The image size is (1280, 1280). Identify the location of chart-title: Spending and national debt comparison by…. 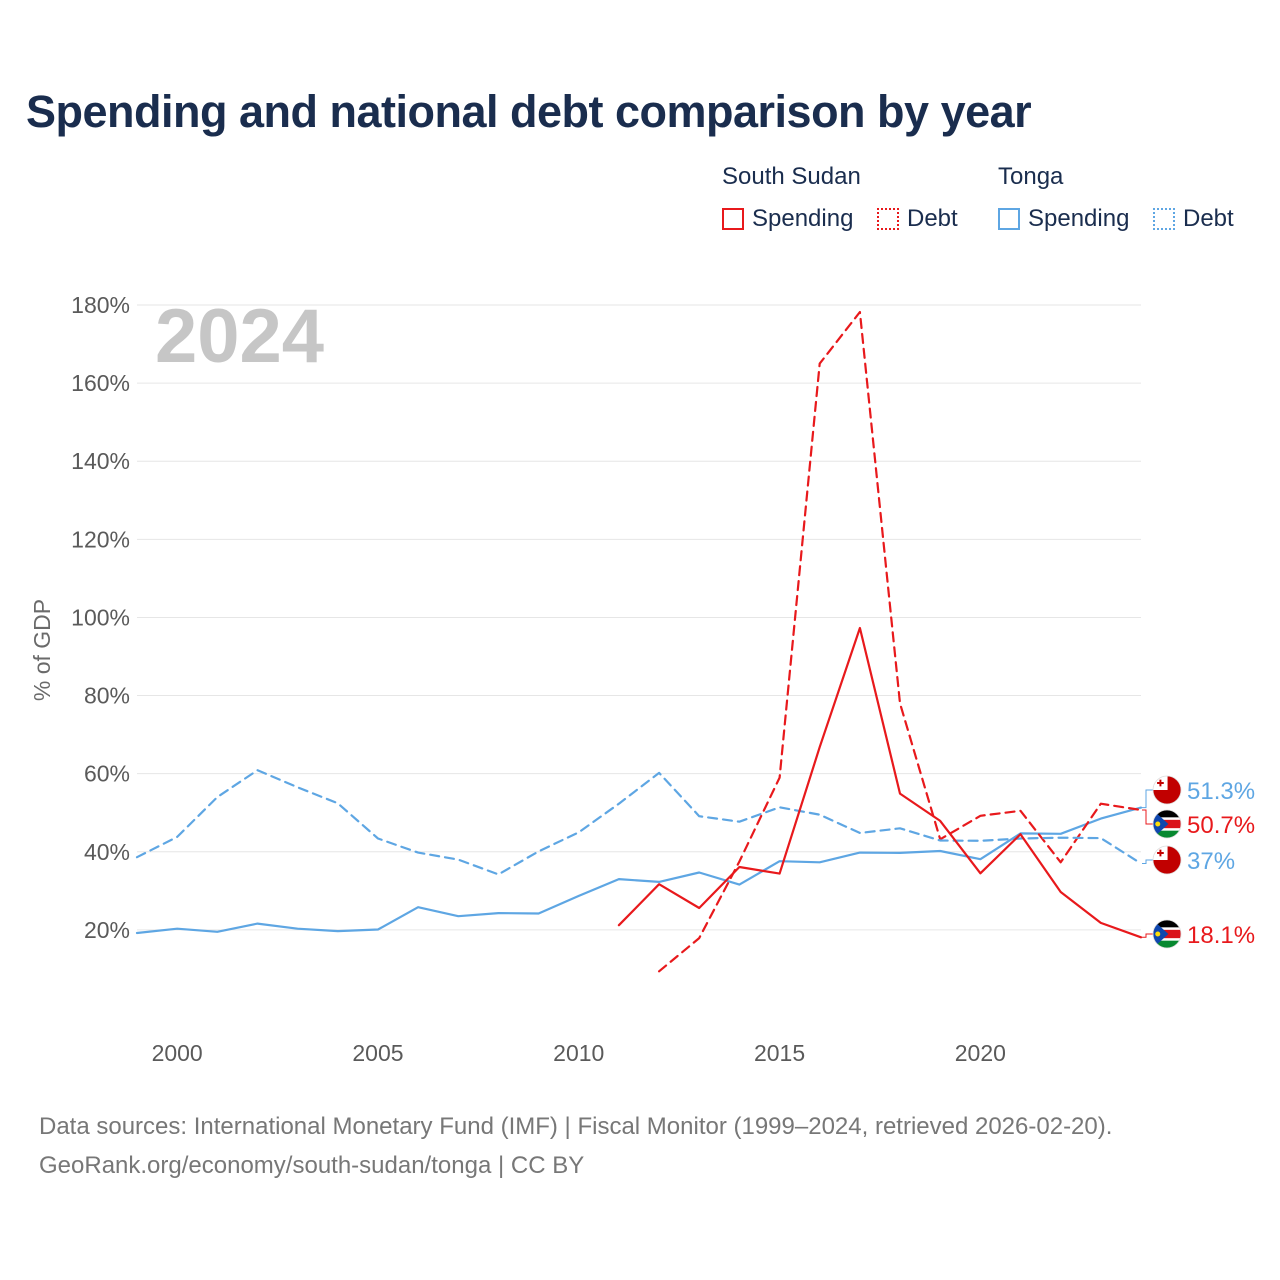
(529, 111).